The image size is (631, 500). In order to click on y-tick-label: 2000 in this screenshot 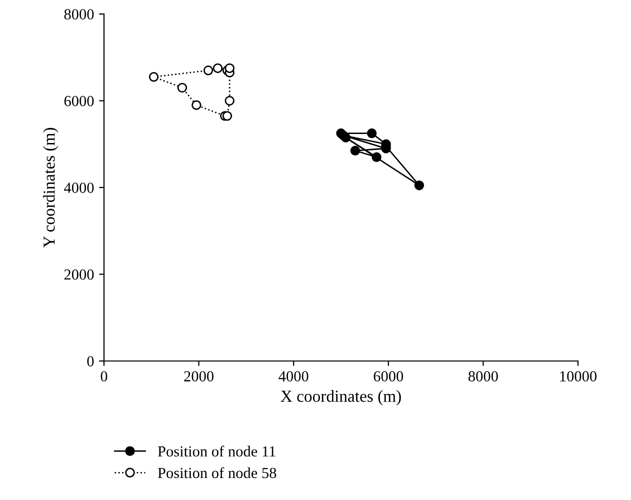, I will do `click(79, 274)`.